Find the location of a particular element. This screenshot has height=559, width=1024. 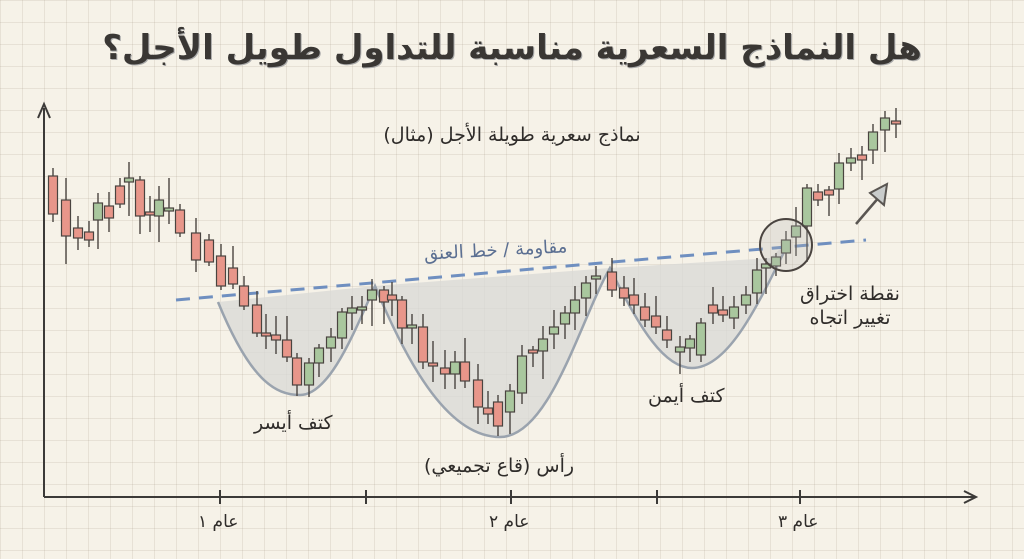

neckline is located at coordinates (521, 270).